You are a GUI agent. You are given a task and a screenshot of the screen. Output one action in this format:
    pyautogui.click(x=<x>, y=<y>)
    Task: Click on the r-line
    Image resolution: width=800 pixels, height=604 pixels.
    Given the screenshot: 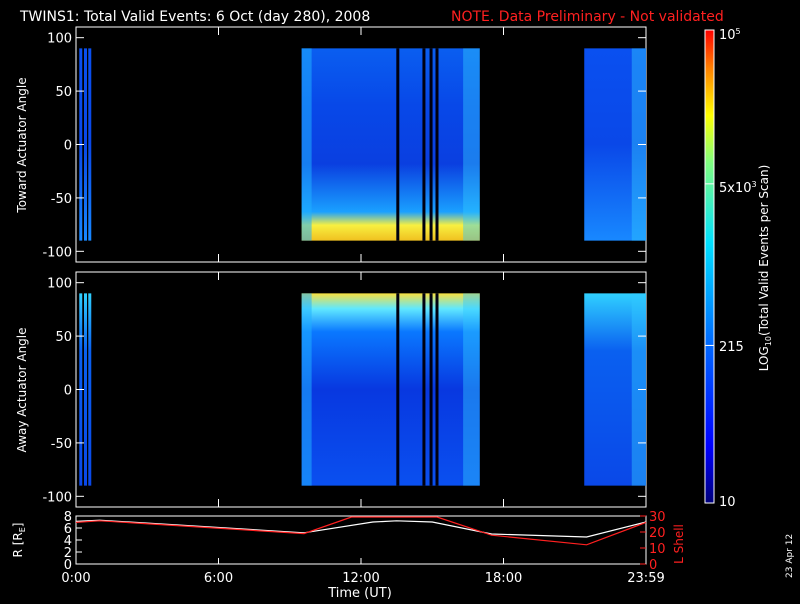 What is the action you would take?
    pyautogui.click(x=361, y=528)
    